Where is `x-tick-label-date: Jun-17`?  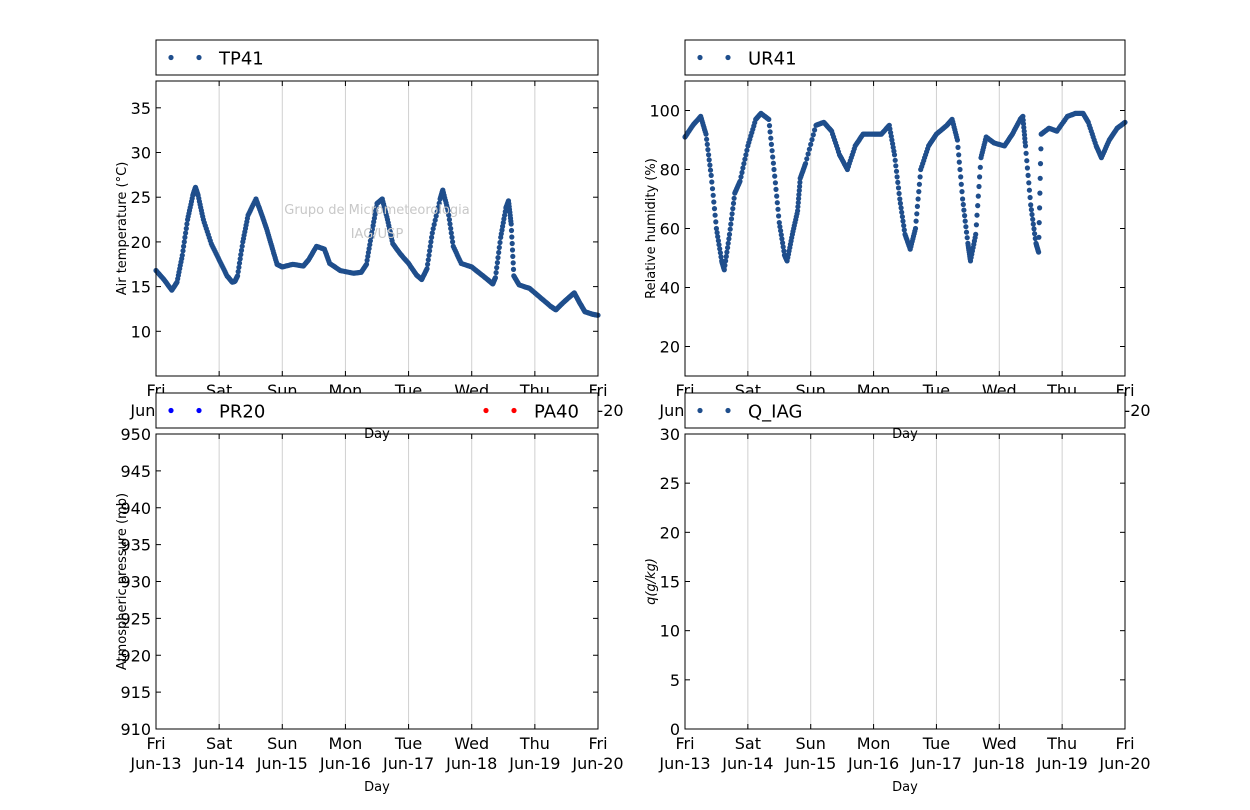
x-tick-label-date: Jun-17 is located at coordinates (408, 763).